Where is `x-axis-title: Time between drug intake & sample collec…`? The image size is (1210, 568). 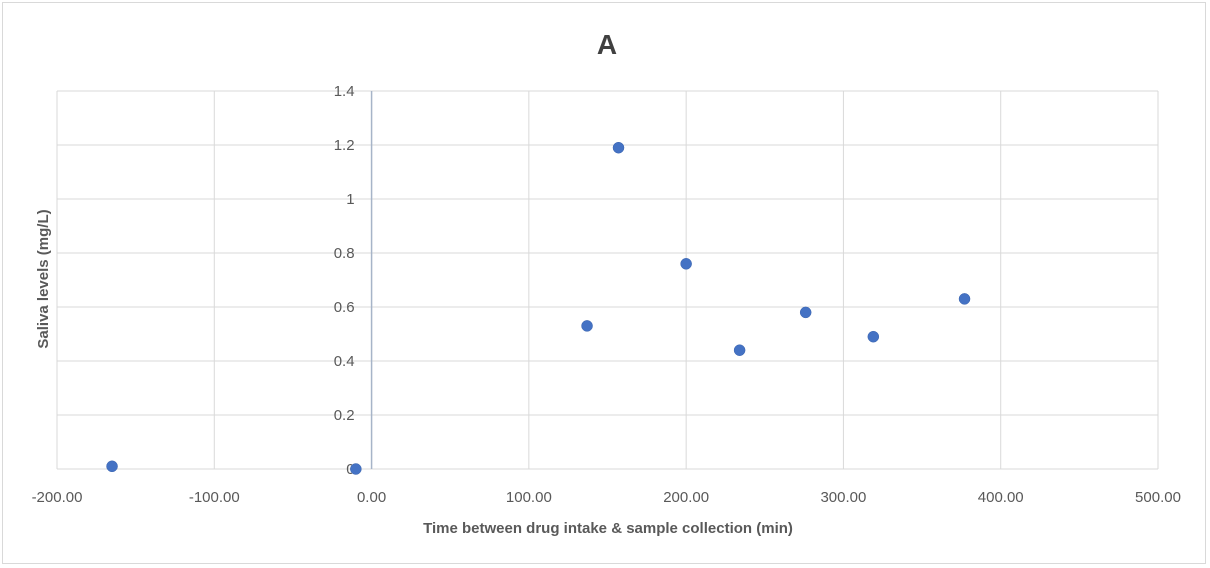
x-axis-title: Time between drug intake & sample collec… is located at coordinates (608, 528).